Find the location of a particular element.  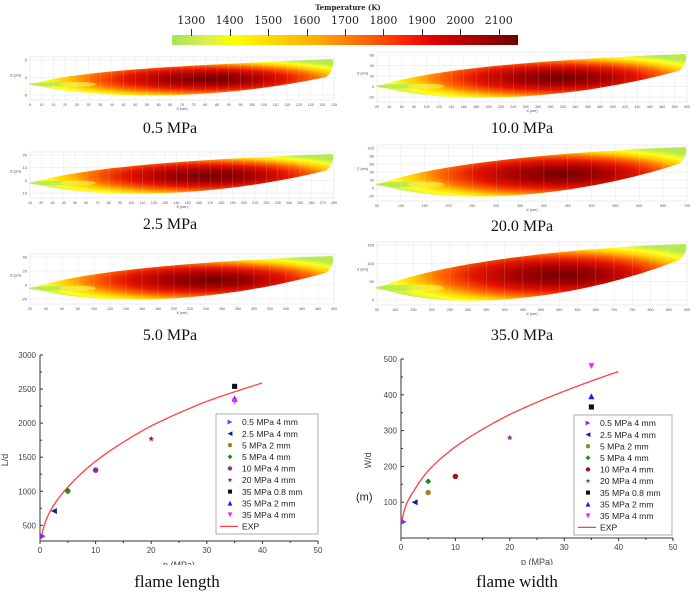

x-axis-label: p (MPa) is located at coordinates (537, 561).